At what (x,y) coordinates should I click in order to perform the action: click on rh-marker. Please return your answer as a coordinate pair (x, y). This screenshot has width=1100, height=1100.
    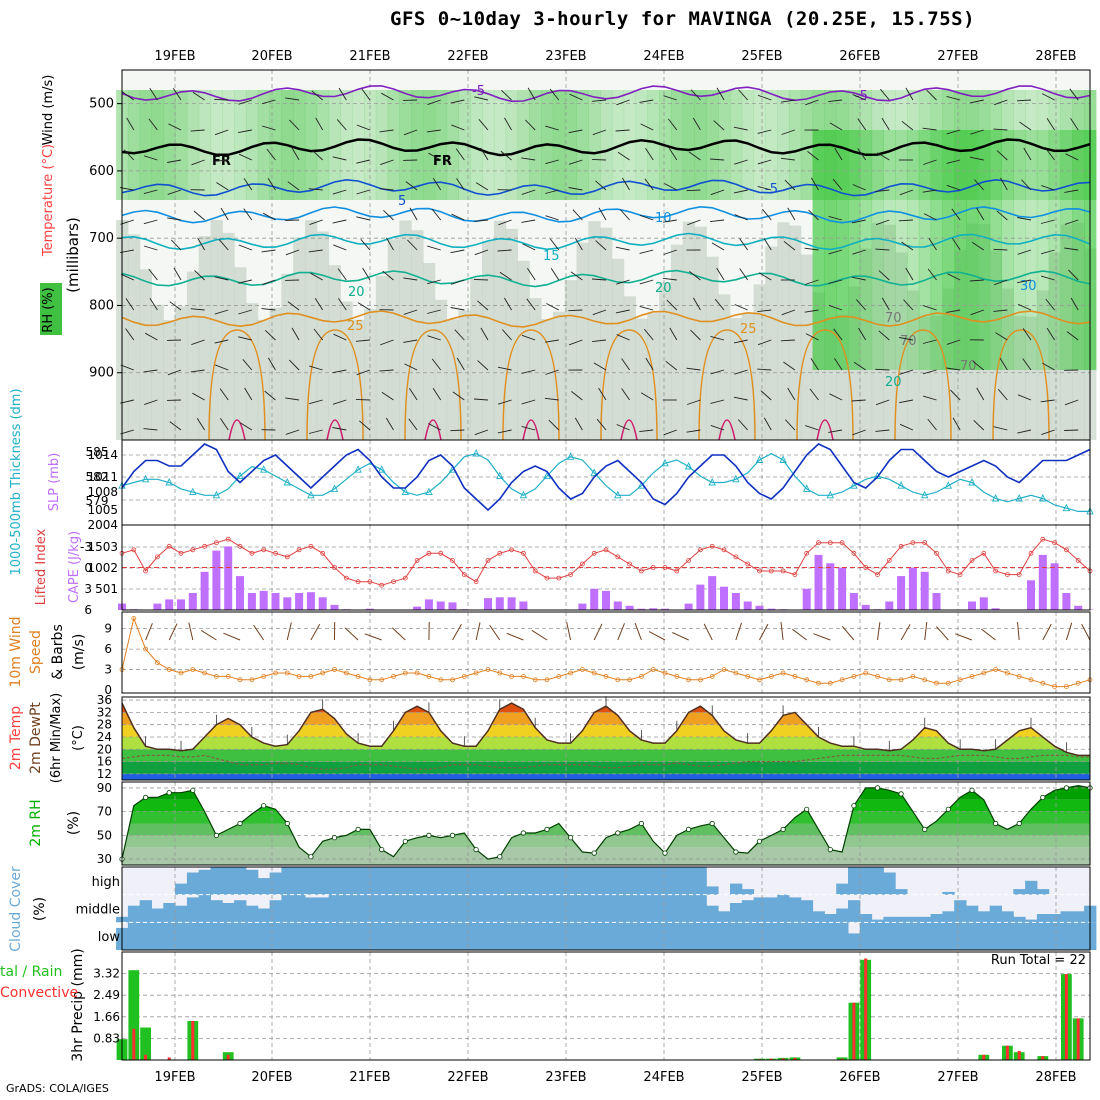
    Looking at the image, I should click on (665, 853).